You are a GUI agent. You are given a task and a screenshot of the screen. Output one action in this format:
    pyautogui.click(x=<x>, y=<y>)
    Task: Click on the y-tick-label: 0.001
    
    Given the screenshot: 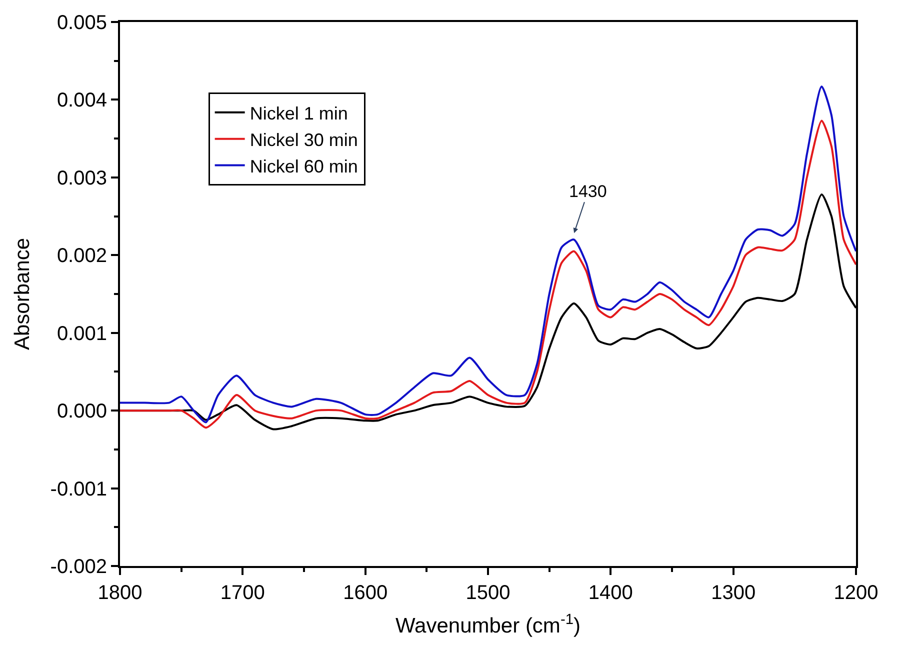 What is the action you would take?
    pyautogui.click(x=81, y=333)
    